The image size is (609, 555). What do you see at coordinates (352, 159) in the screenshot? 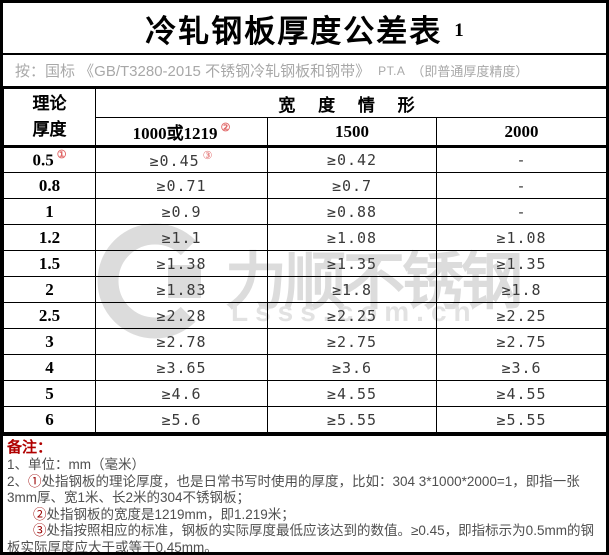
I see `value-cell: ≥0.42` at bounding box center [352, 159].